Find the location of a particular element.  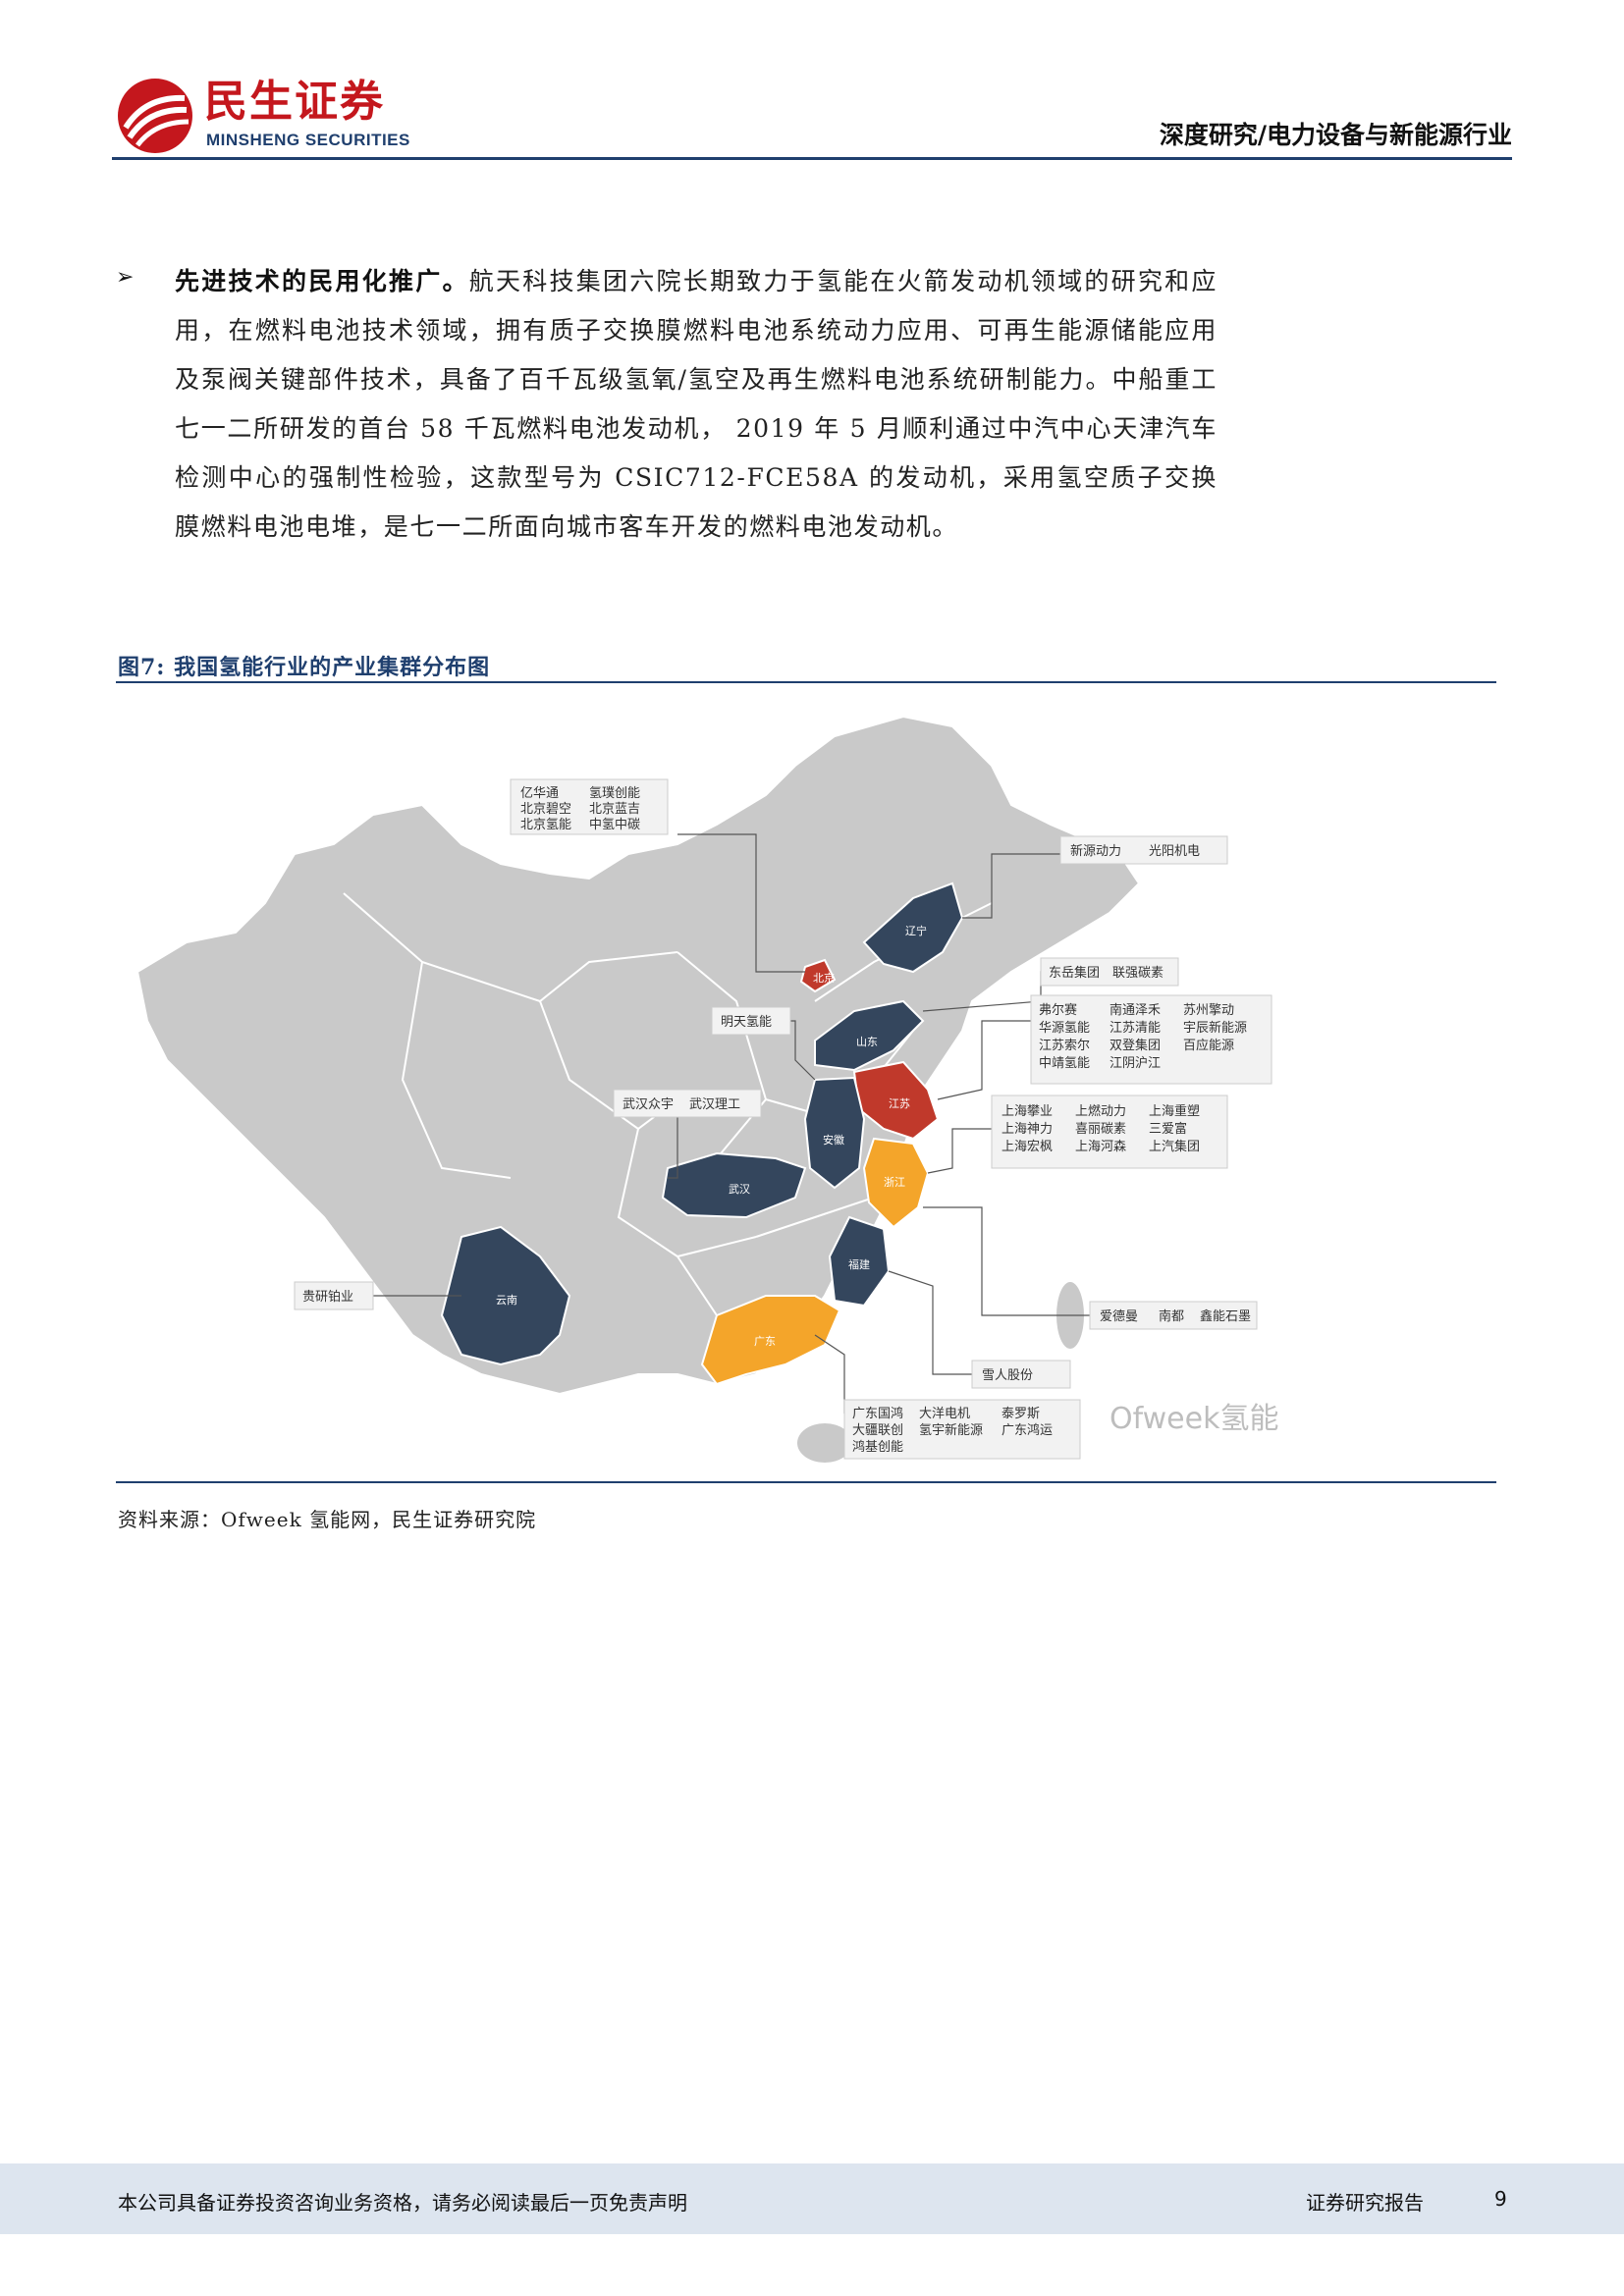

province-yunnan is located at coordinates (505, 1296).